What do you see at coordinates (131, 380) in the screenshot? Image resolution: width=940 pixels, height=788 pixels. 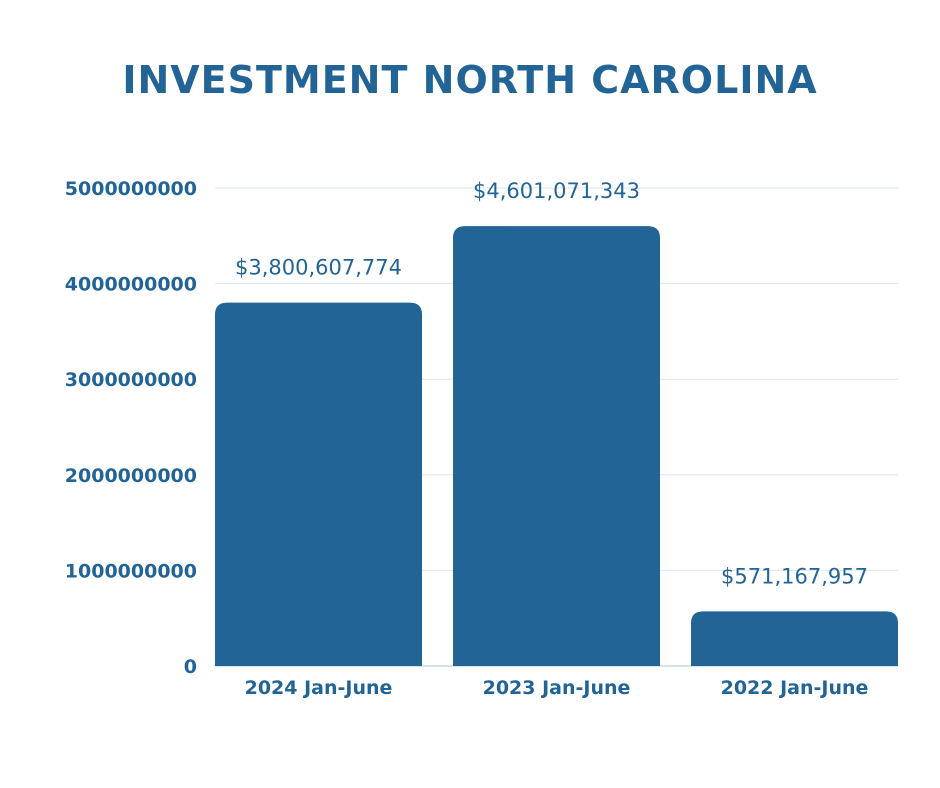 I see `y-tick-label: 3000000000` at bounding box center [131, 380].